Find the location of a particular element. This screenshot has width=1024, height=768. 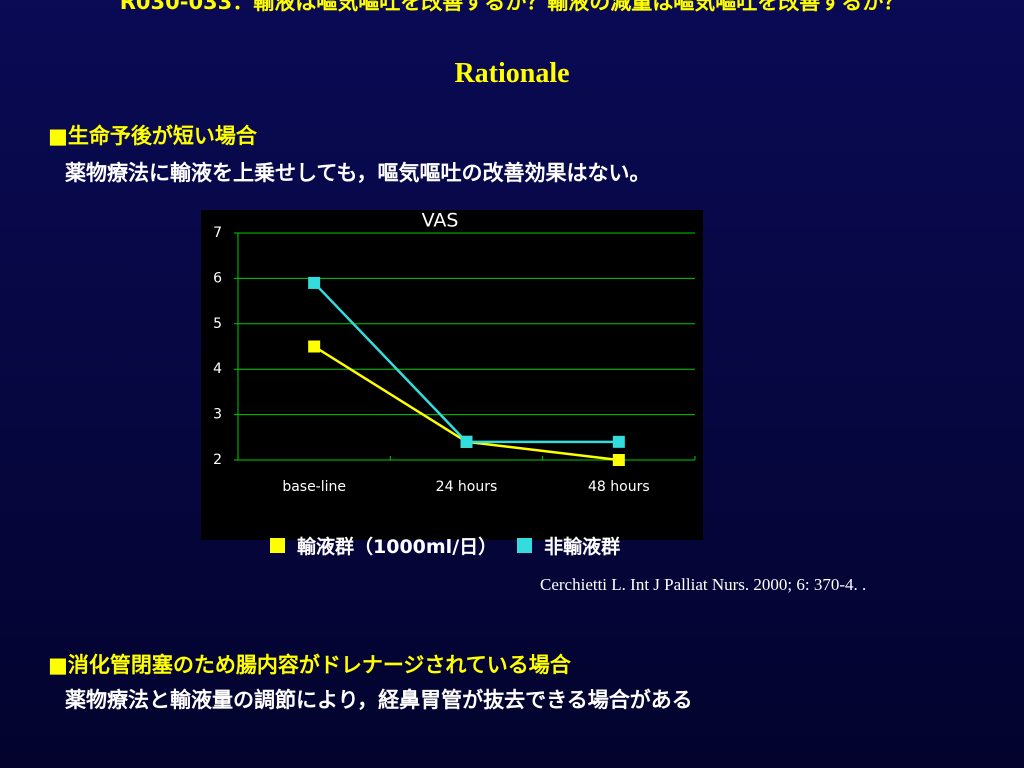

legend-label: 非輸液群 is located at coordinates (582, 547).